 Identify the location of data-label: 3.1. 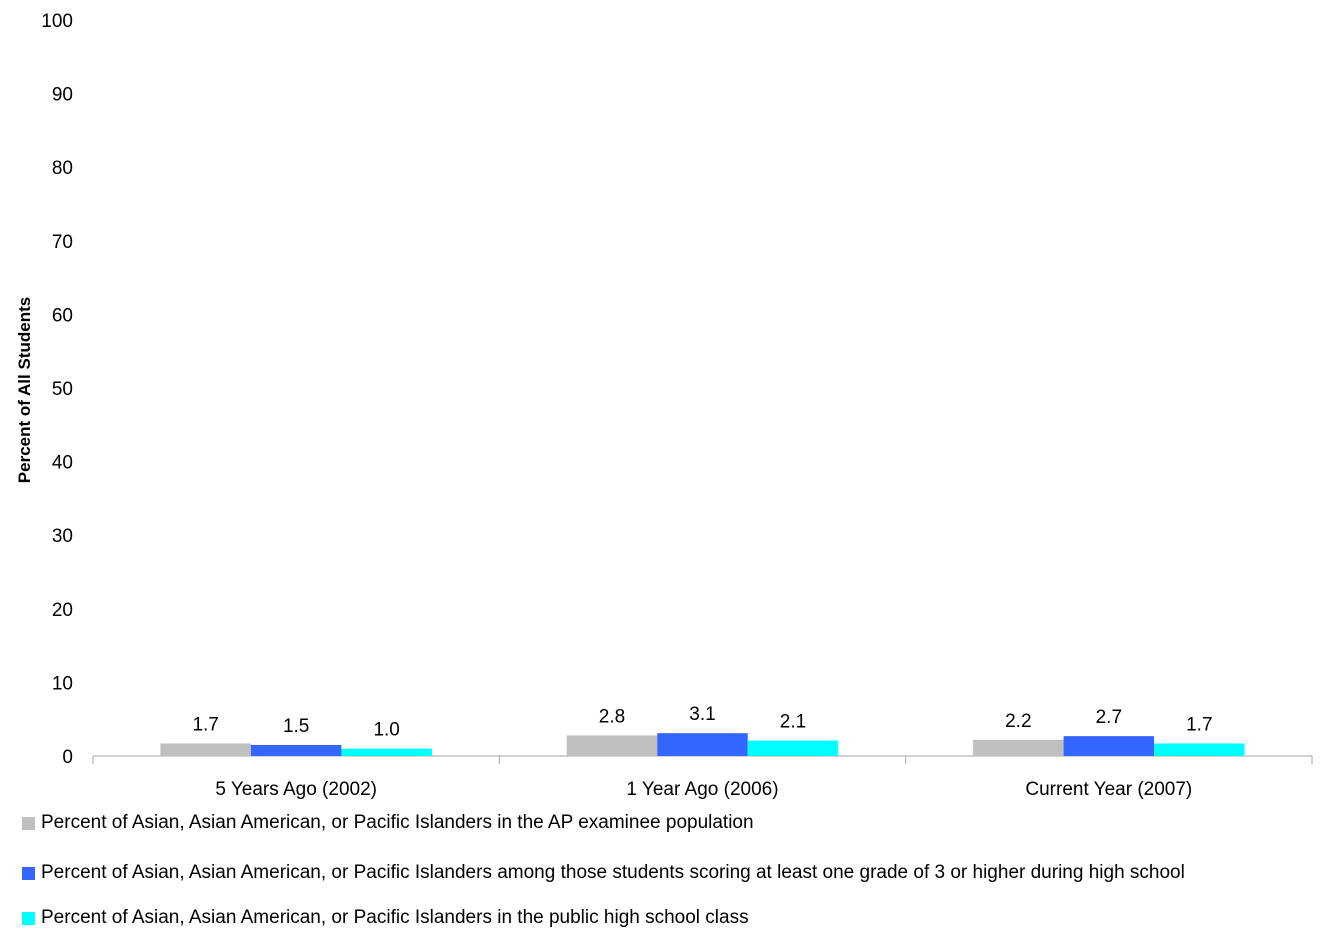
(702, 714).